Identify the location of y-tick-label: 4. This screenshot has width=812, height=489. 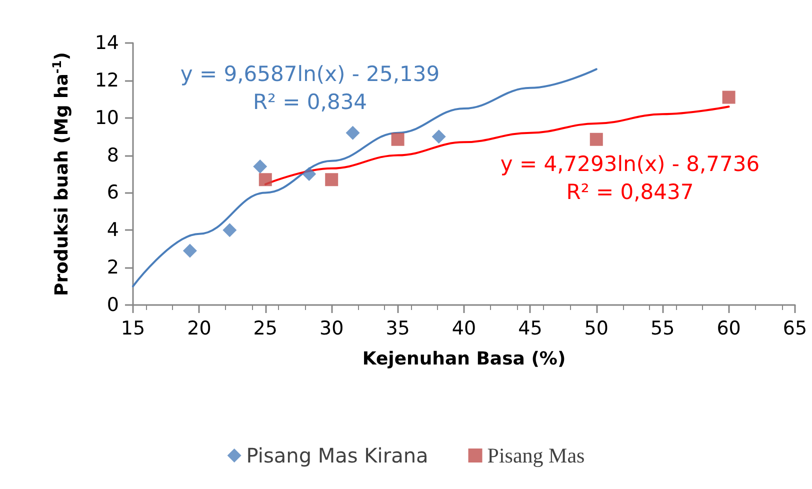
(112, 230).